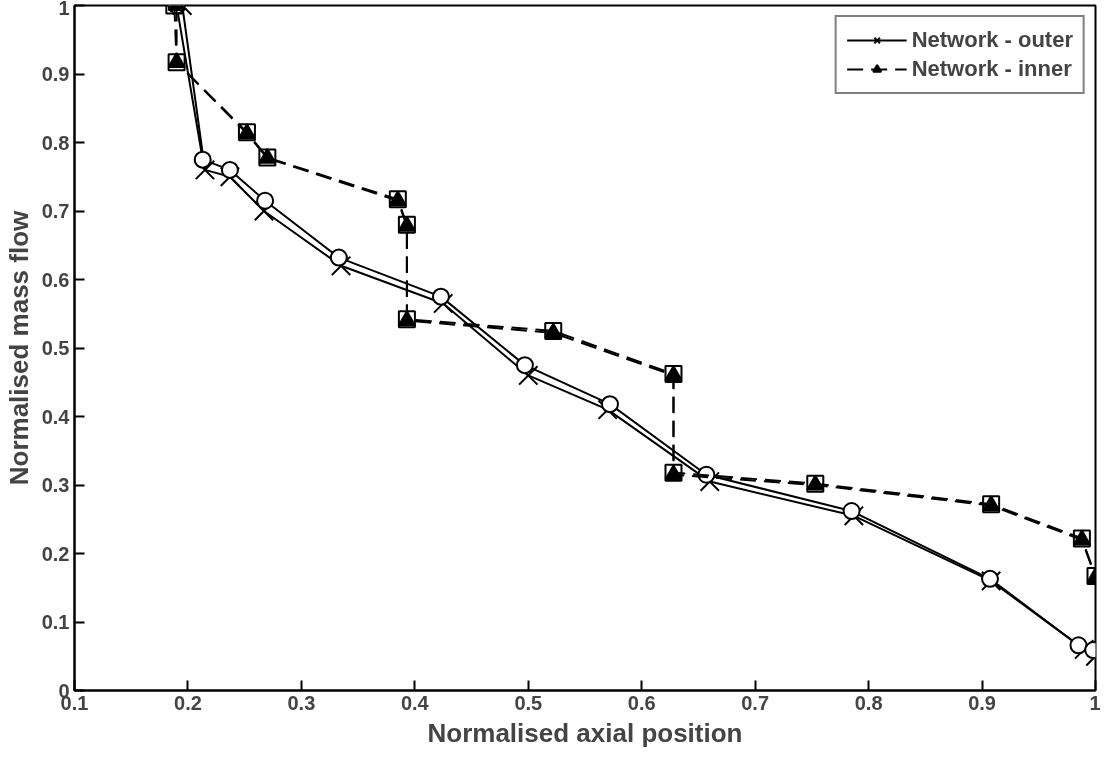  I want to click on x-tick-label: 0.4, so click(415, 702).